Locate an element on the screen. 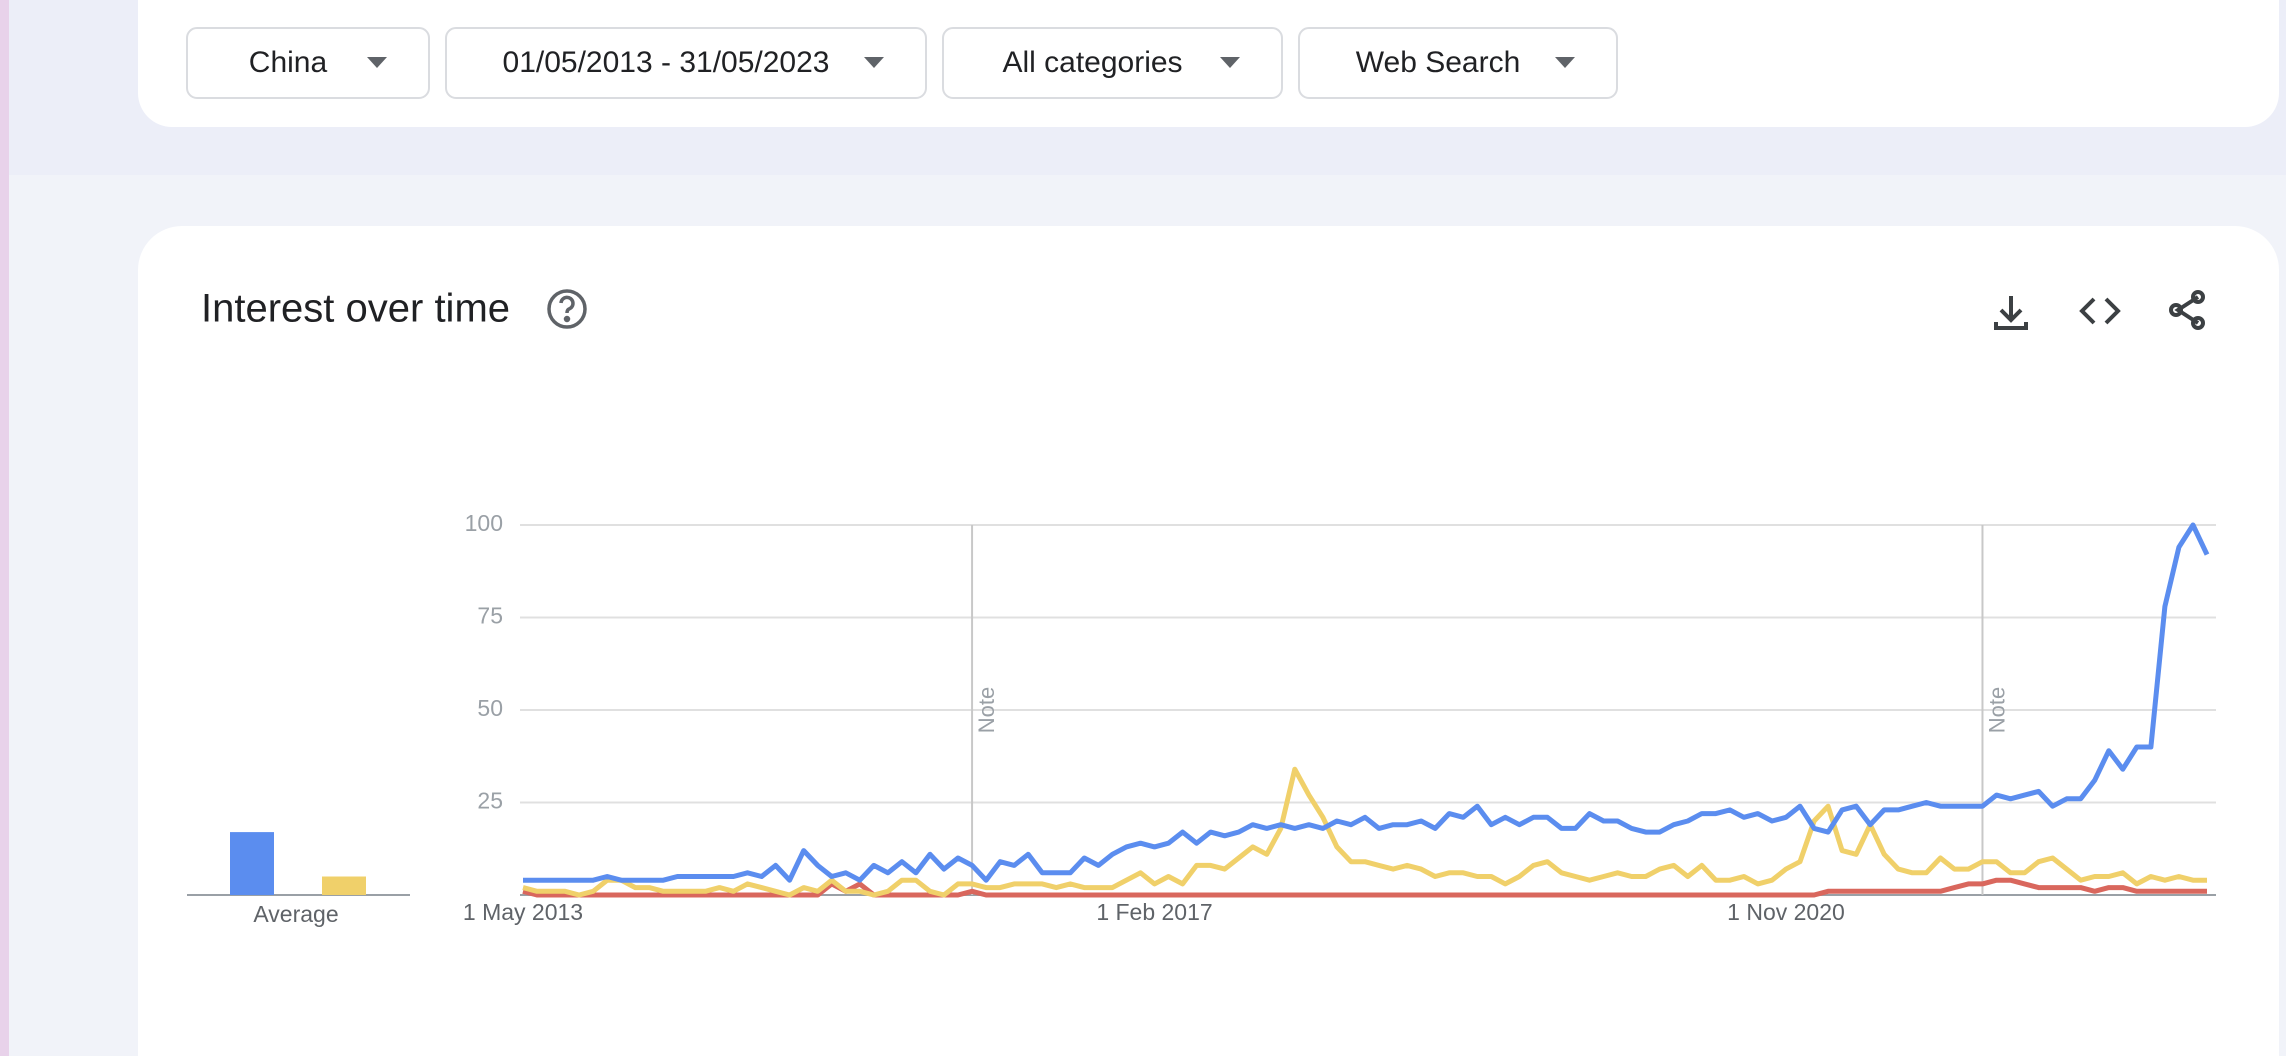 The image size is (2286, 1056). share-icon is located at coordinates (2187, 310).